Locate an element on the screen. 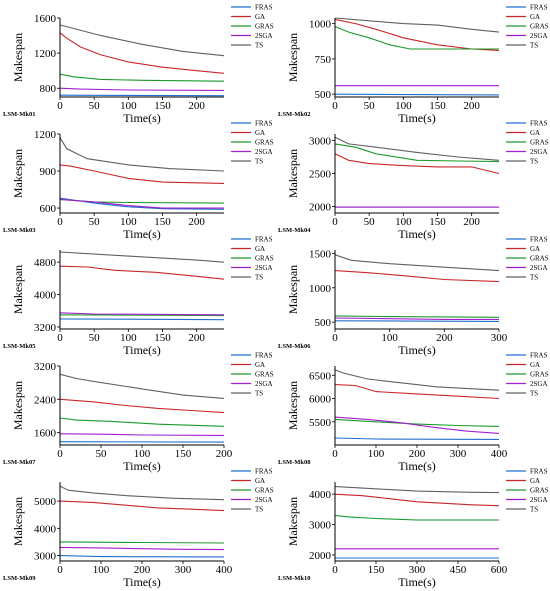 The width and height of the screenshot is (550, 591). y-tick-label: 1600 is located at coordinates (45, 19).